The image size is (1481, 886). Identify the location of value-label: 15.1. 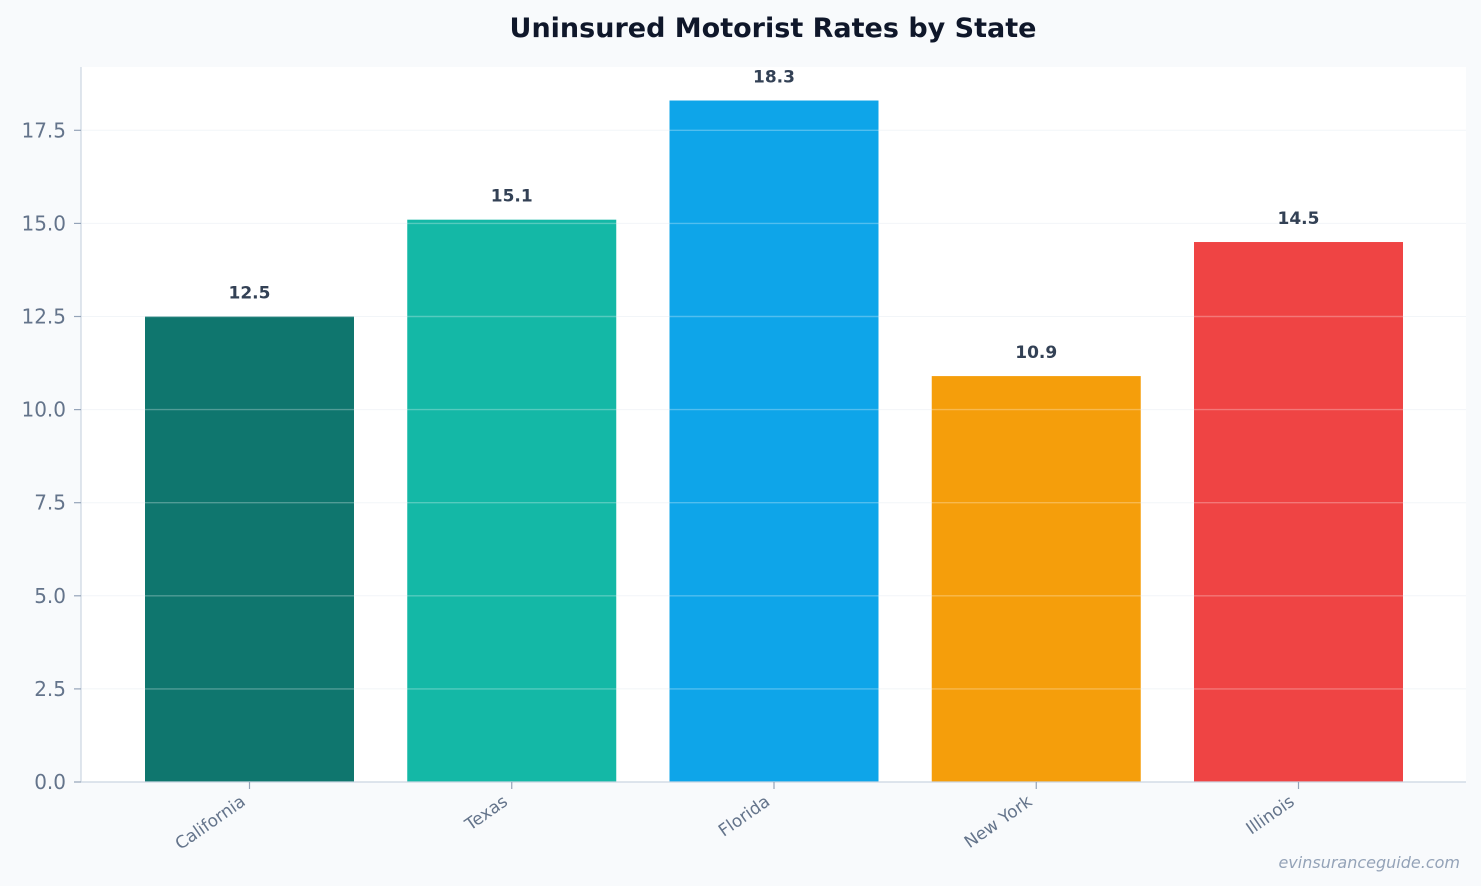
(512, 197).